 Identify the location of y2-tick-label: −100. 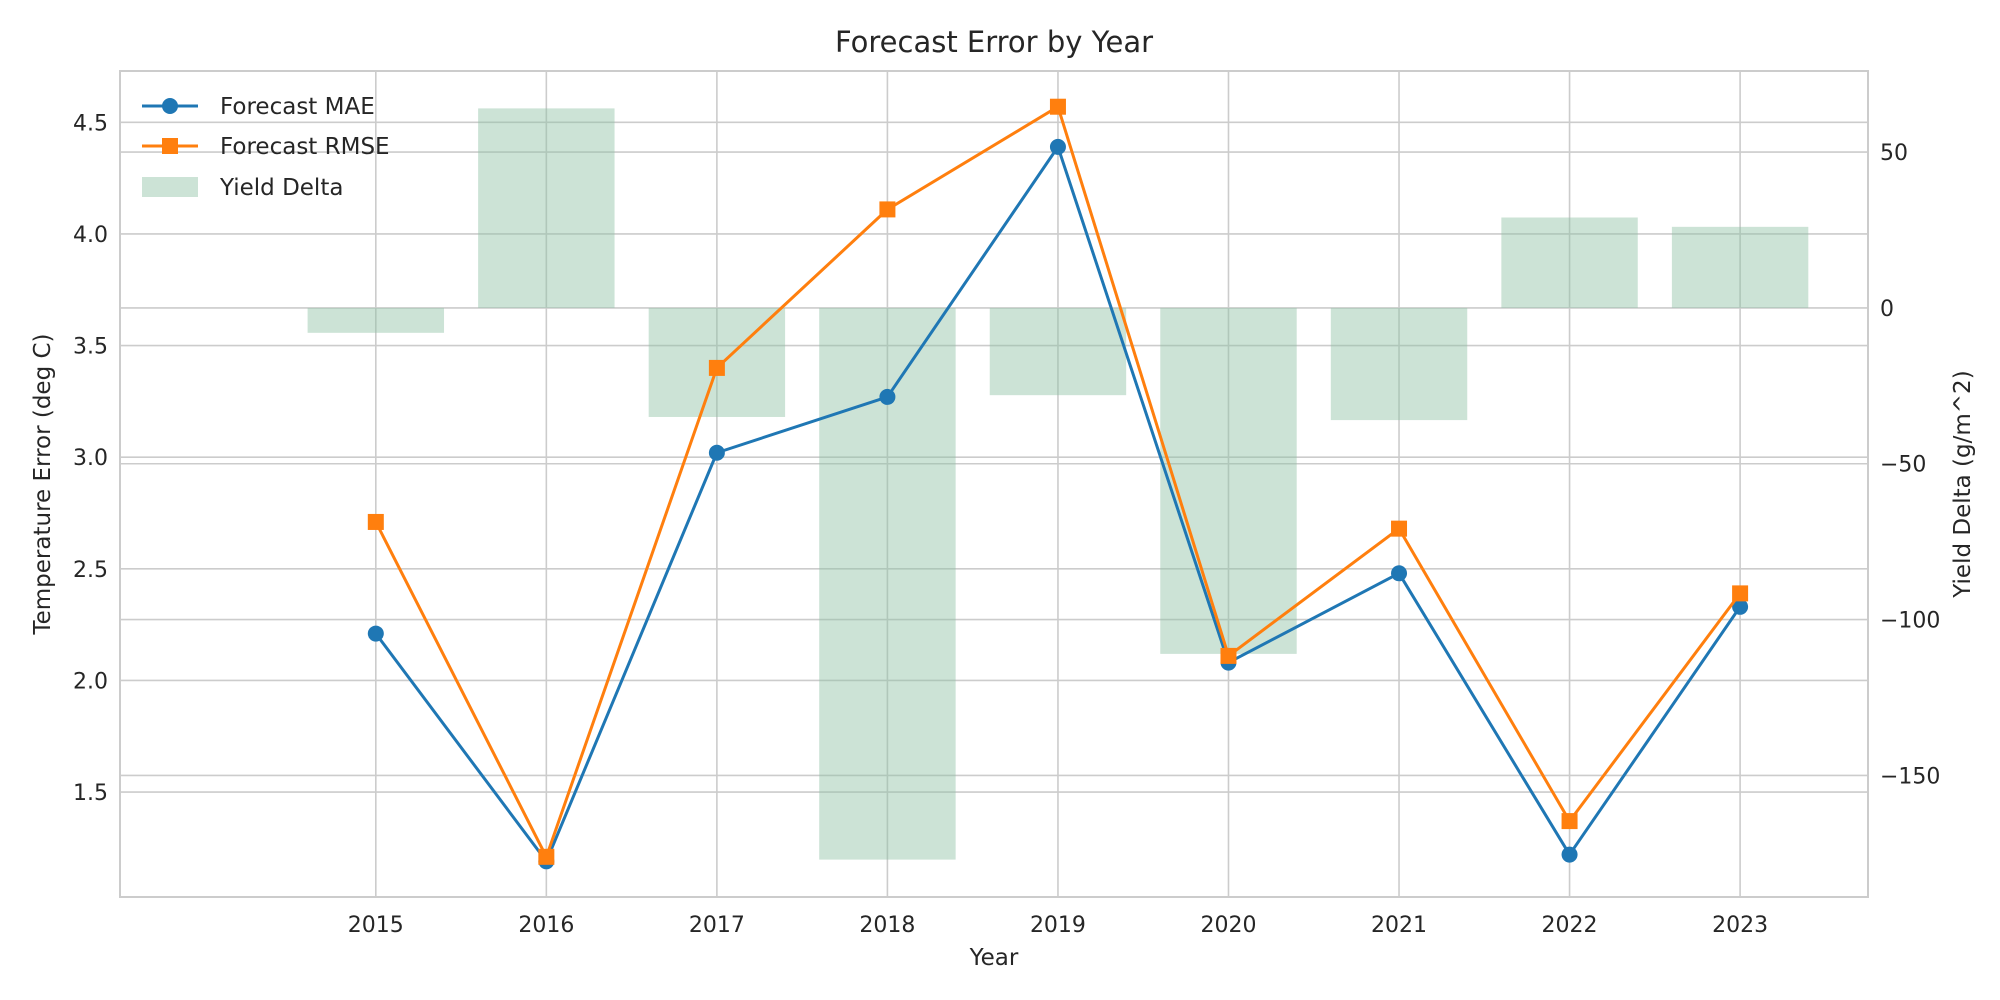
(1910, 621).